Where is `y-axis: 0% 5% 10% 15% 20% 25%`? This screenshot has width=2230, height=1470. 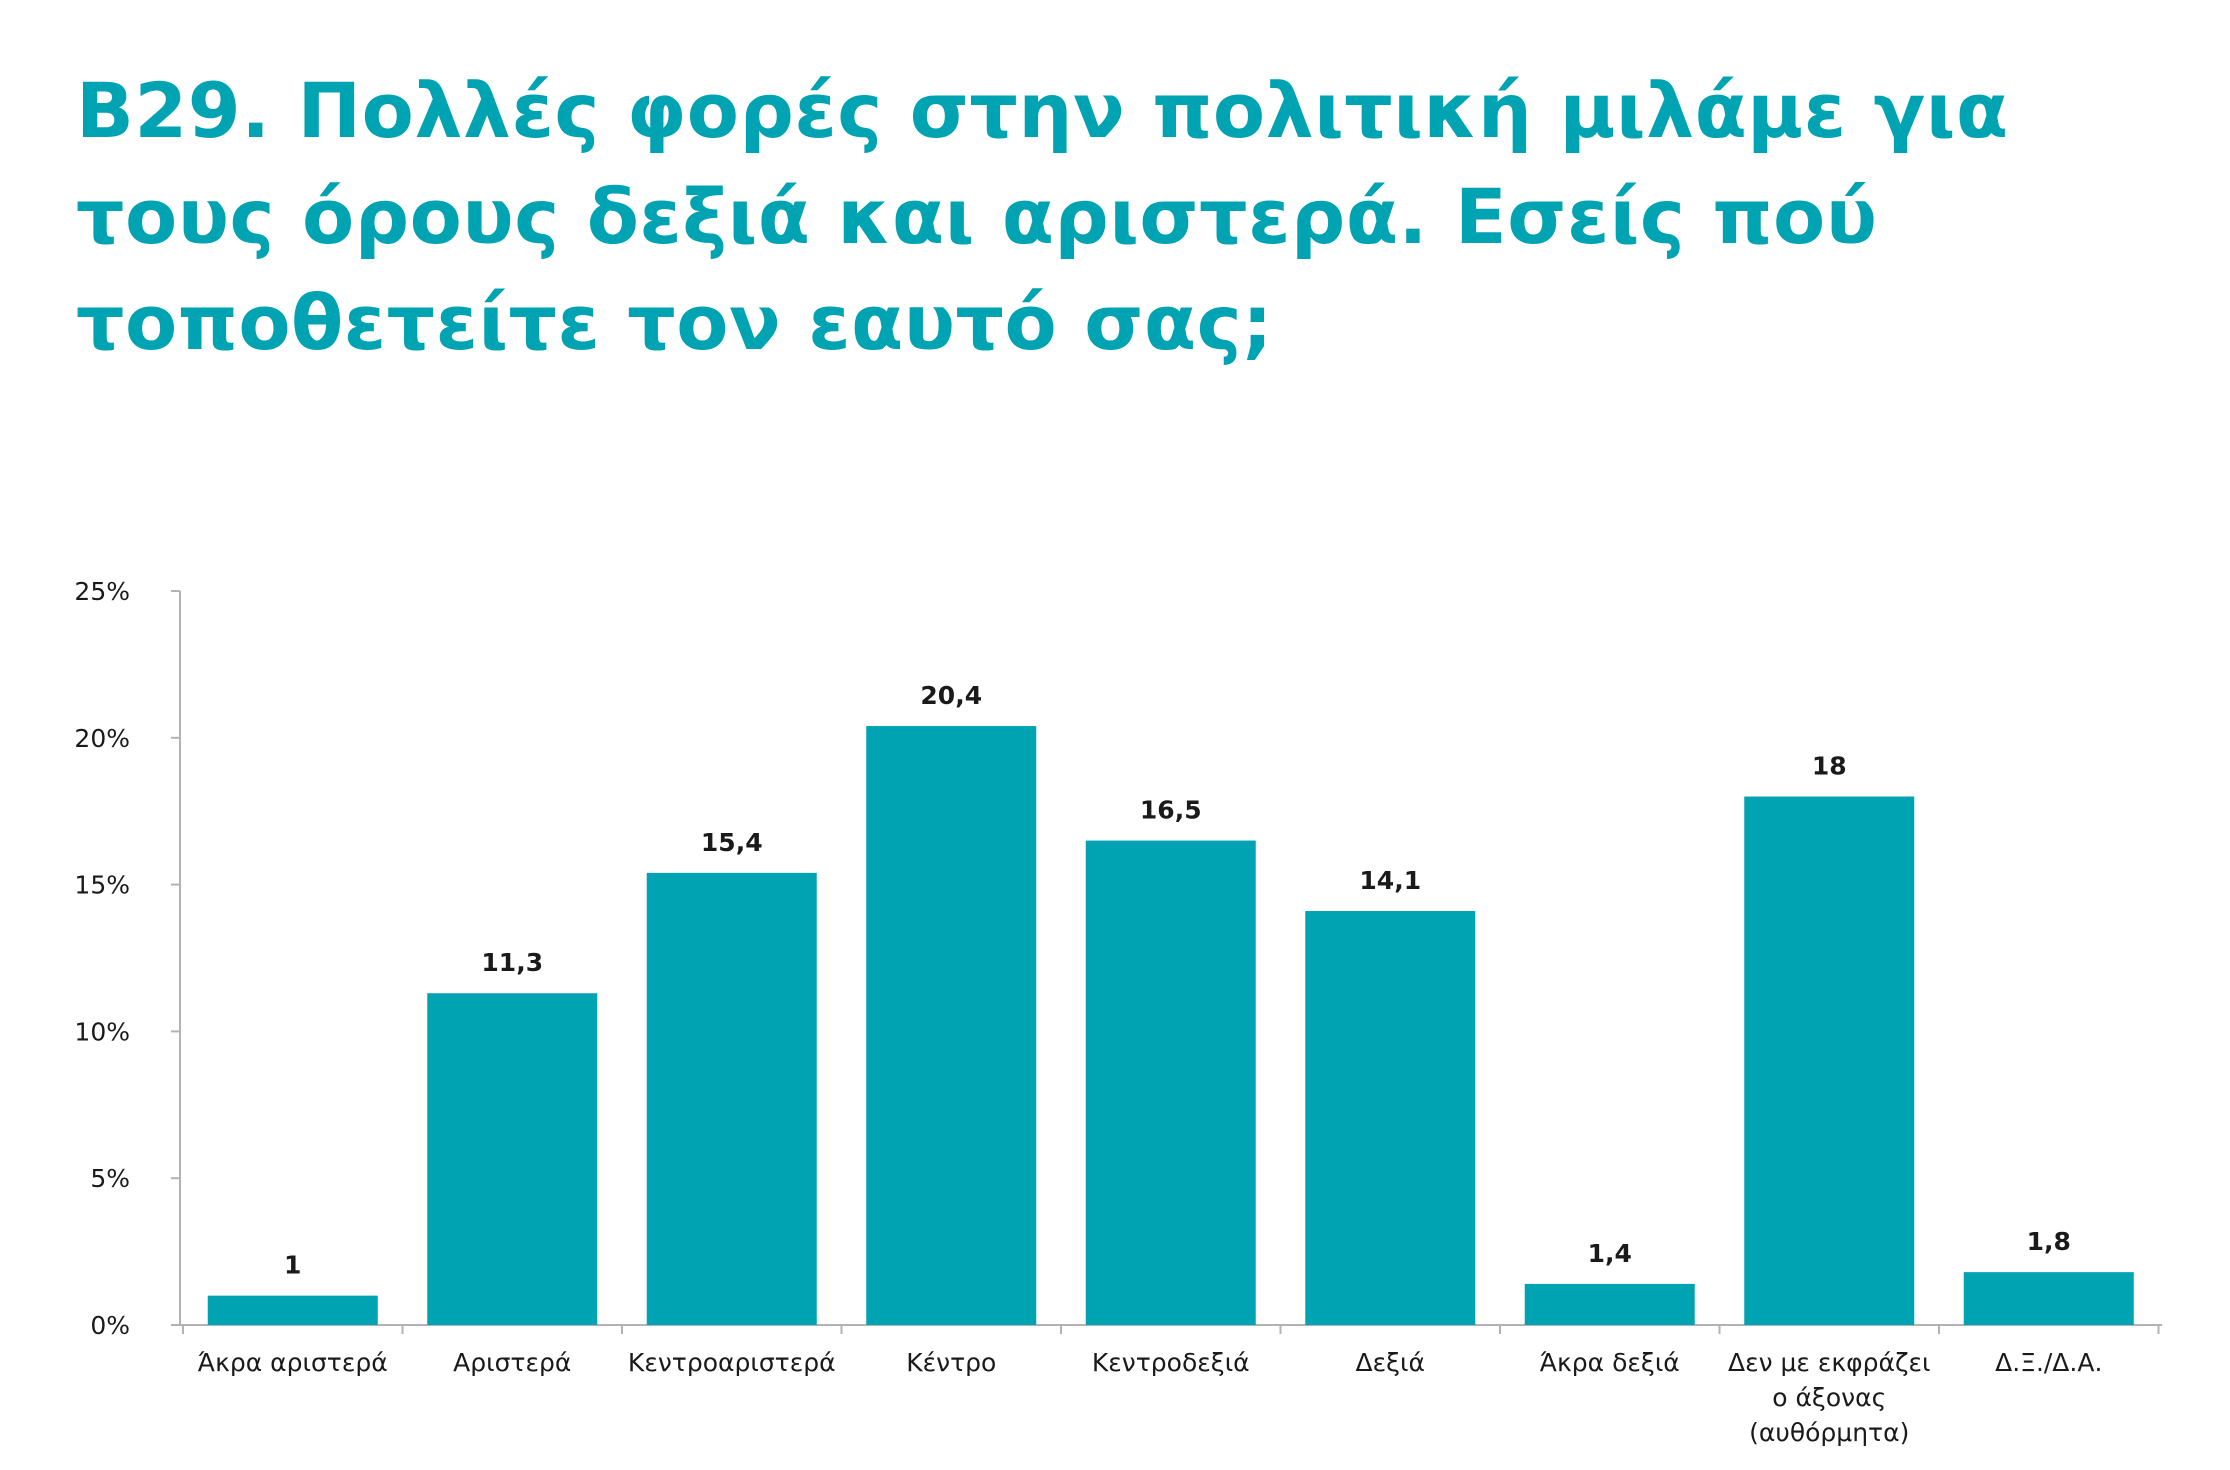 y-axis: 0% 5% 10% 15% 20% 25% is located at coordinates (127, 958).